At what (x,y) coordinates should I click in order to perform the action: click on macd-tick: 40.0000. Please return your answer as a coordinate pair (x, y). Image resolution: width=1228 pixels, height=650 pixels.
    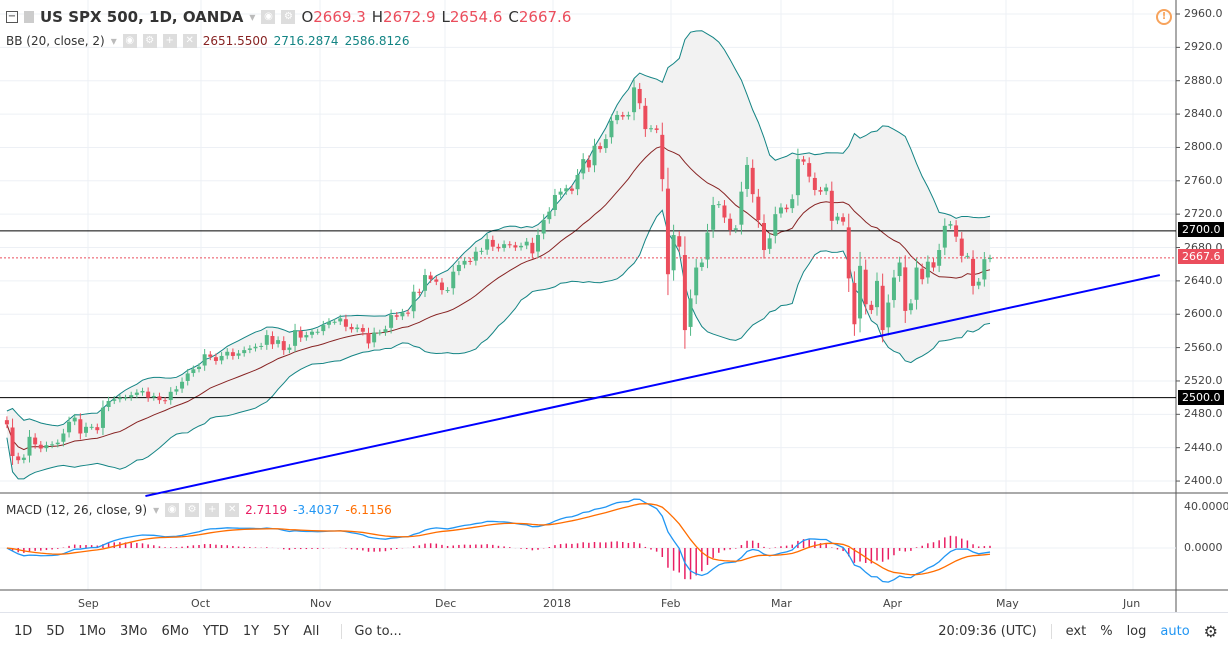
    Looking at the image, I should click on (1206, 506).